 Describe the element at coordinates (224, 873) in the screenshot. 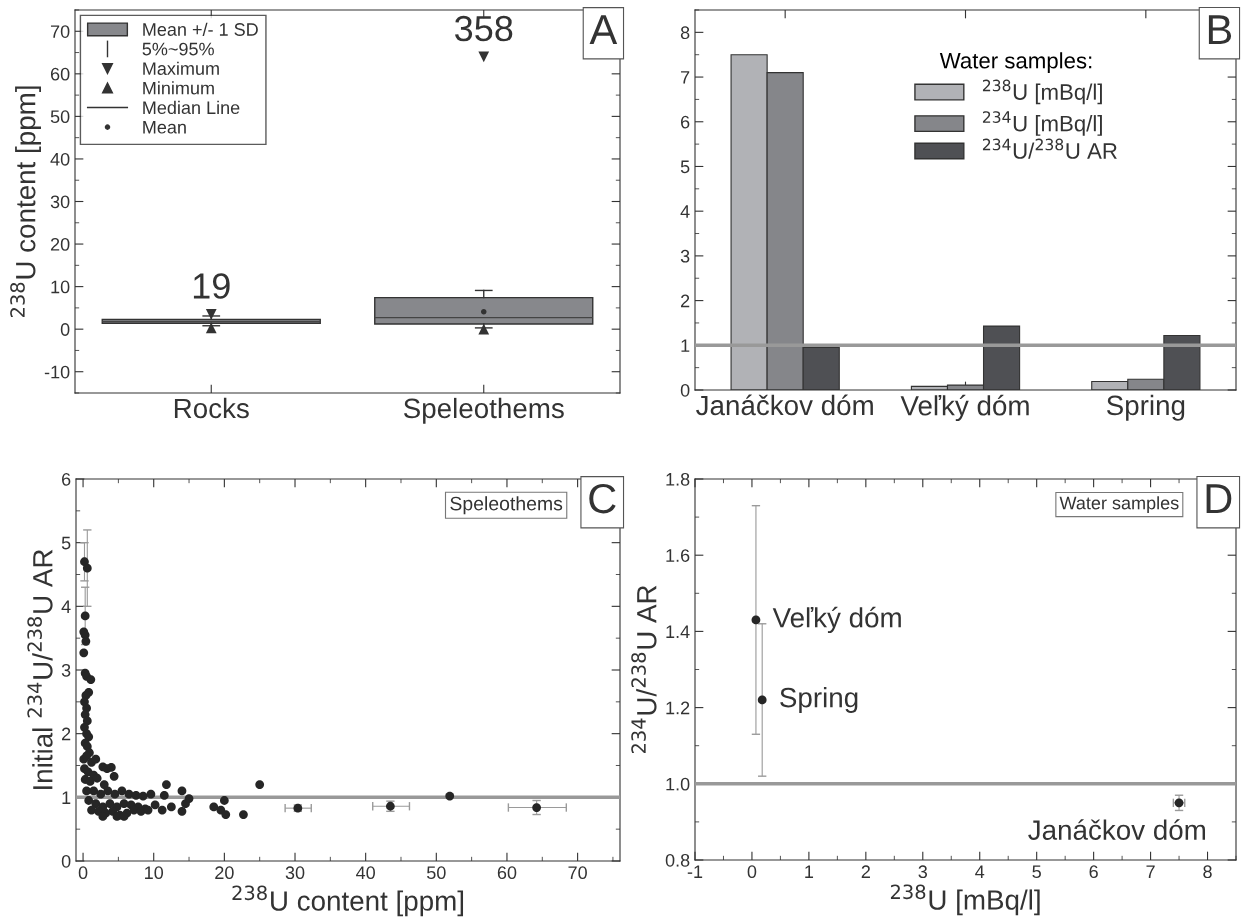

I see `x-tick-label: 20` at that location.